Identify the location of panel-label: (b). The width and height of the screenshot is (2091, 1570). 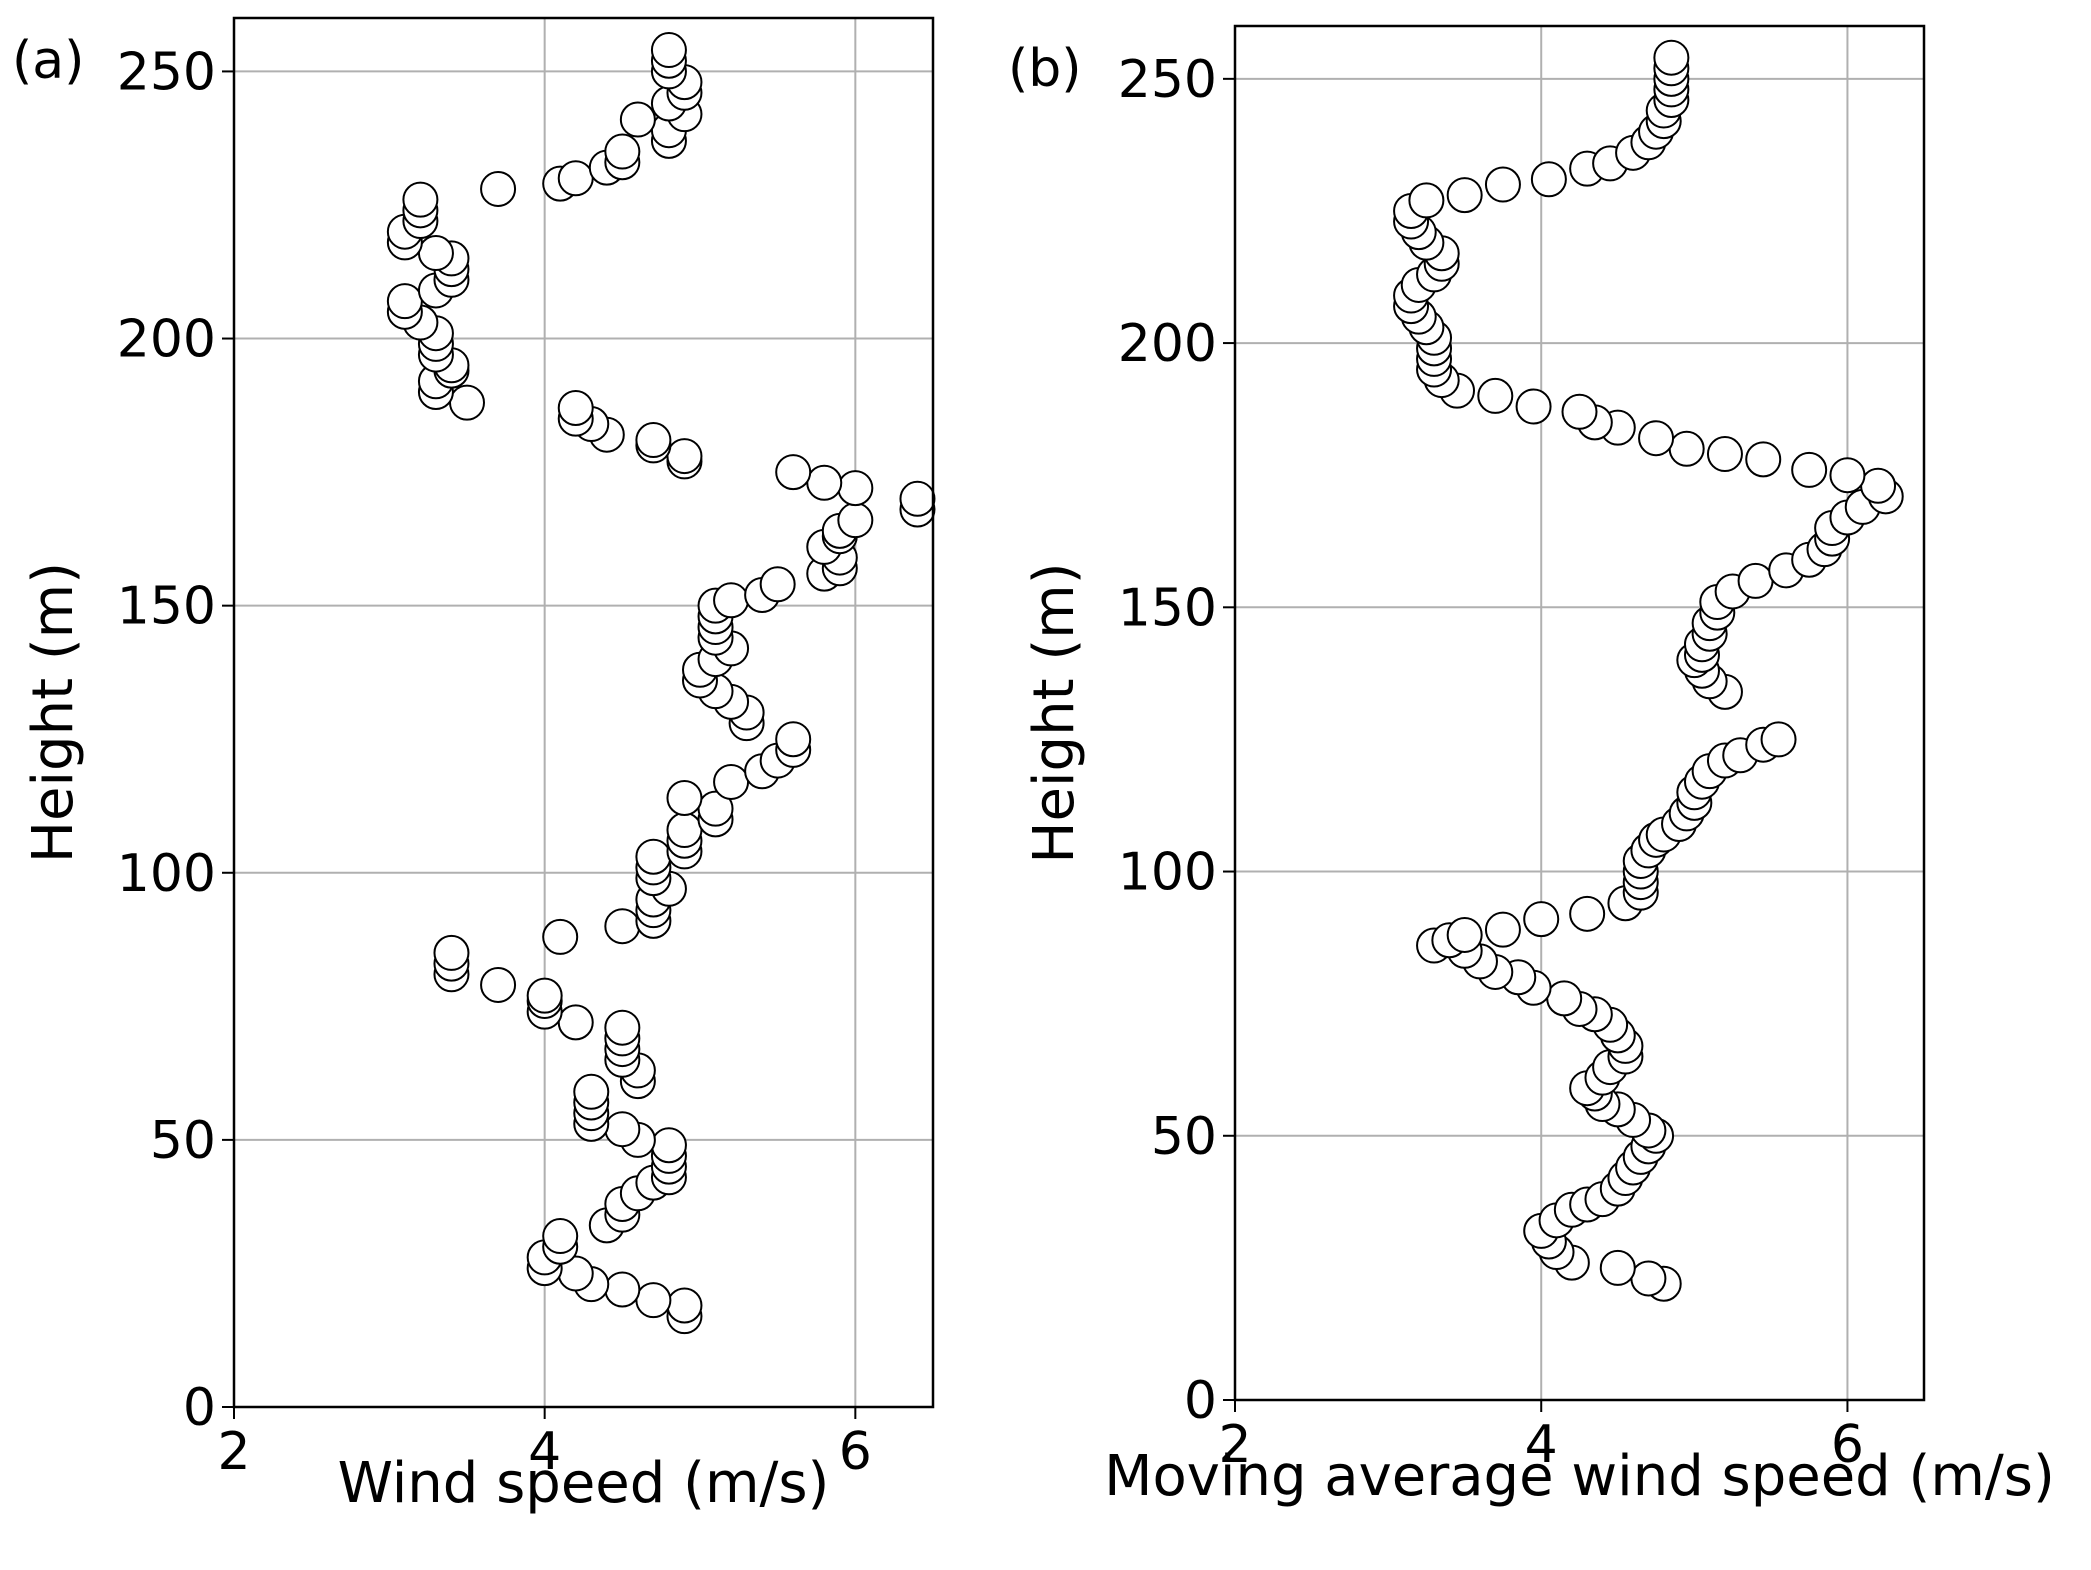
(1045, 69).